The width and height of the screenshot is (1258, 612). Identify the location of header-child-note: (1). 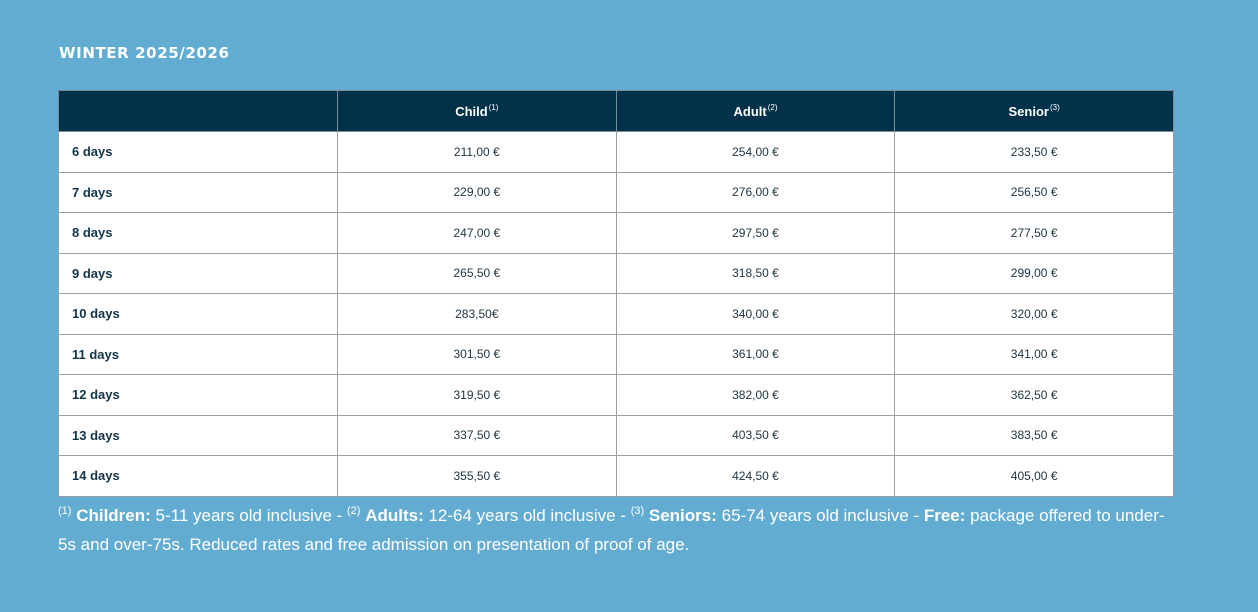
(493, 107).